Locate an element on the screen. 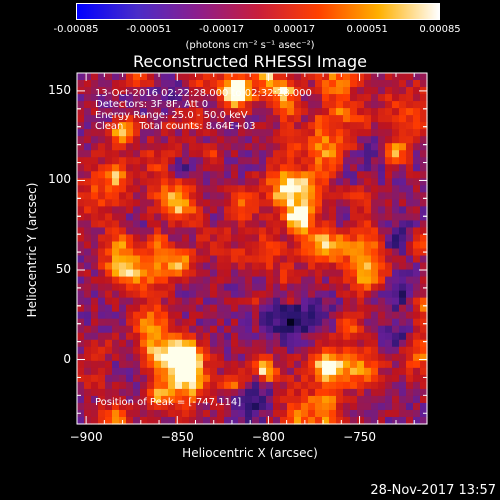 The height and width of the screenshot is (500, 500). colorbar-tick-label: 0.00051 is located at coordinates (367, 29).